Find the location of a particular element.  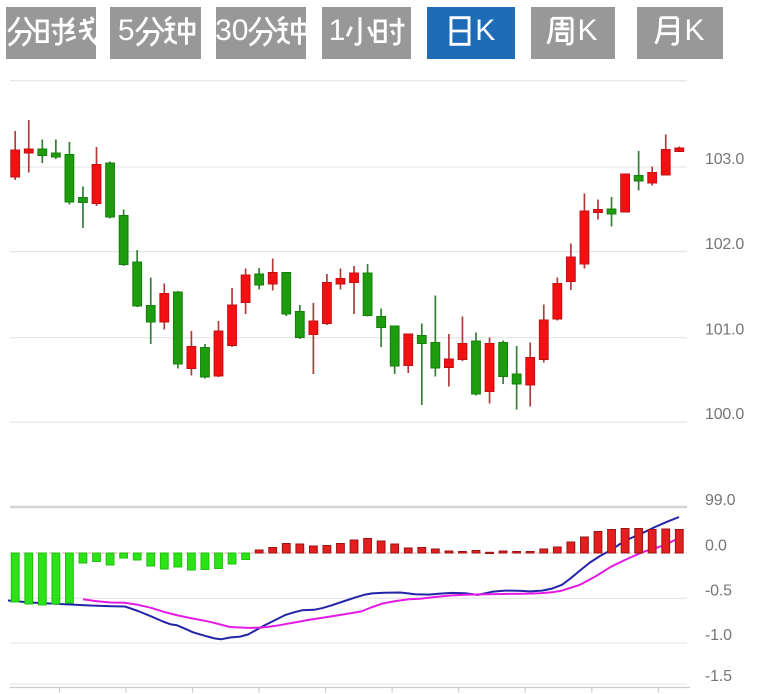

svg-text: 0.0 is located at coordinates (716, 546).